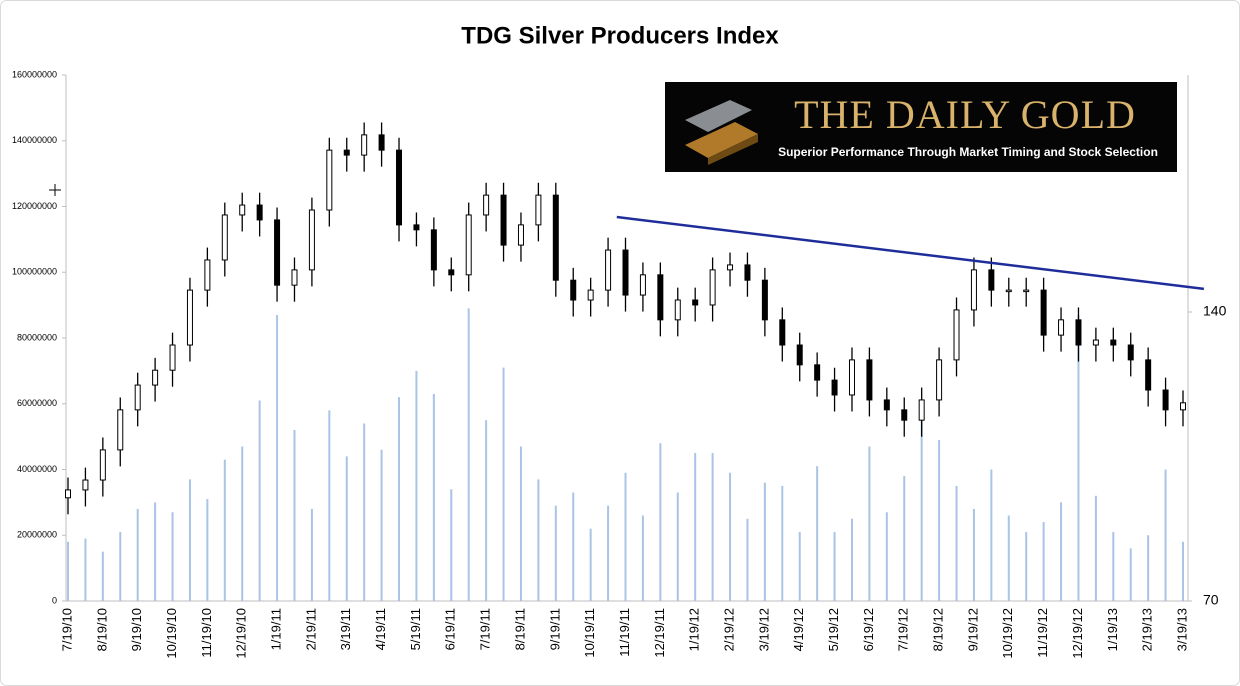 The height and width of the screenshot is (686, 1240). What do you see at coordinates (1077, 633) in the screenshot?
I see `x-tick-label: 12/19/12` at bounding box center [1077, 633].